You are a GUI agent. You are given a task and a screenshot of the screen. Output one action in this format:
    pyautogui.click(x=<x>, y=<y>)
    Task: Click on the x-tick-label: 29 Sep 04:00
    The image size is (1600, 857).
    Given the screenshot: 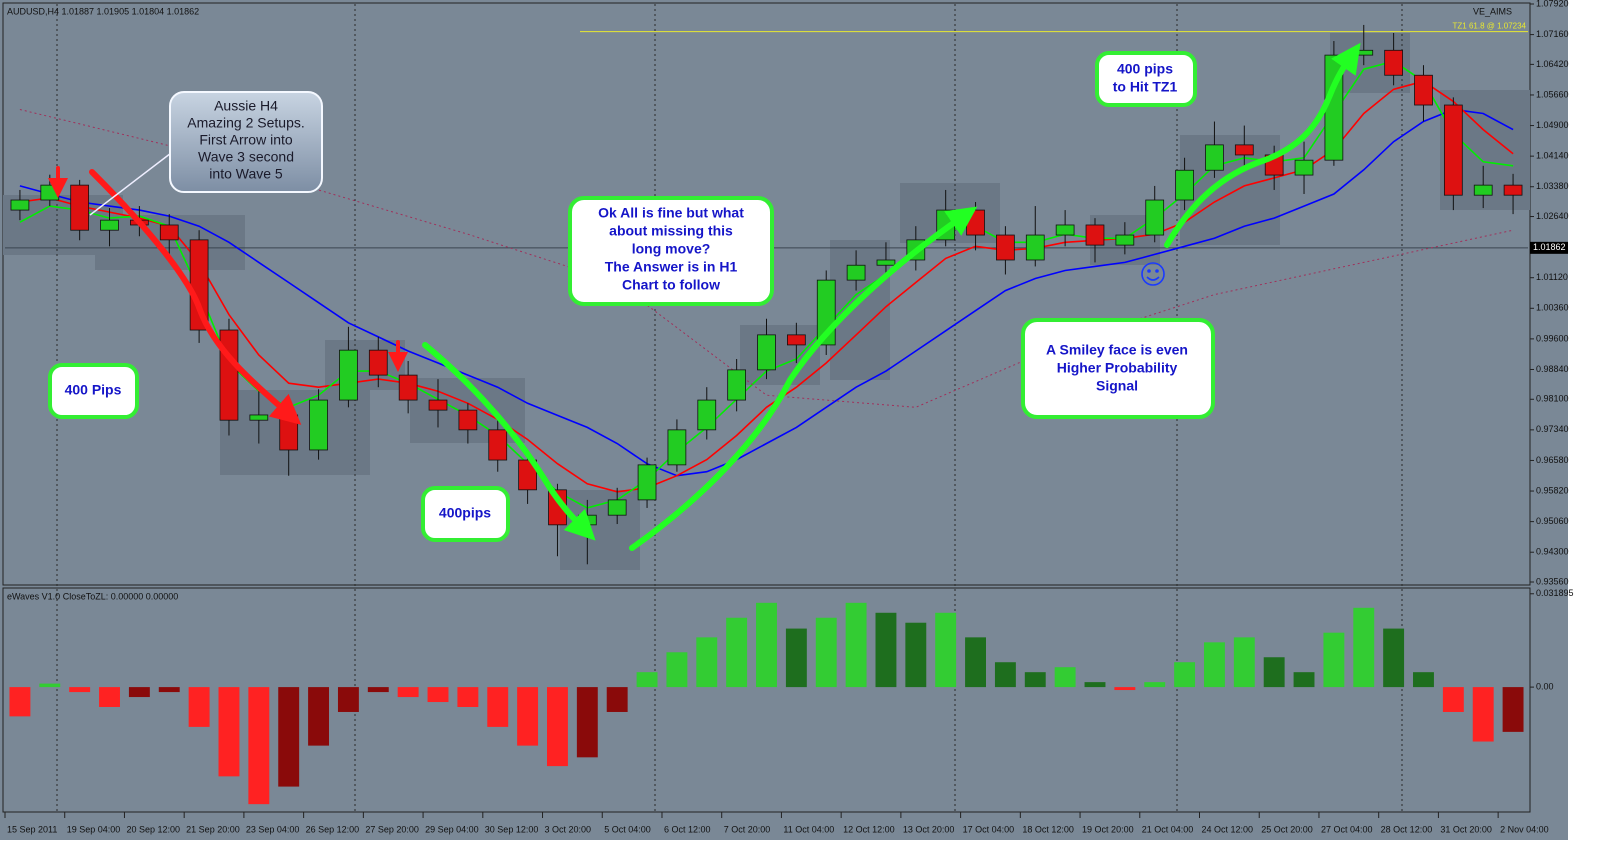 What is the action you would take?
    pyautogui.click(x=452, y=829)
    